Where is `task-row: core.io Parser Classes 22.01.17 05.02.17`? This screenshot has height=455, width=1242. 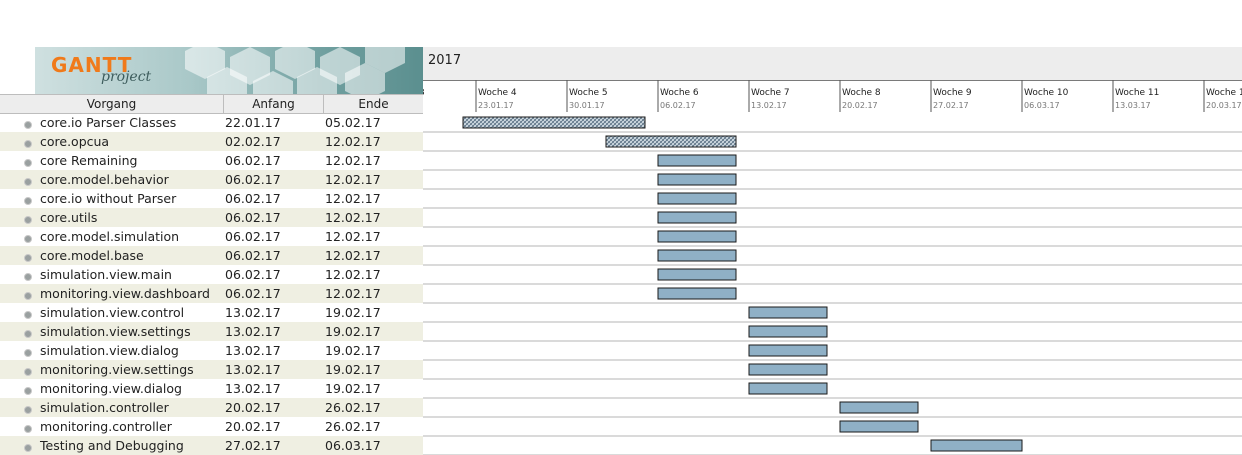 task-row: core.io Parser Classes 22.01.17 05.02.17 is located at coordinates (211, 122).